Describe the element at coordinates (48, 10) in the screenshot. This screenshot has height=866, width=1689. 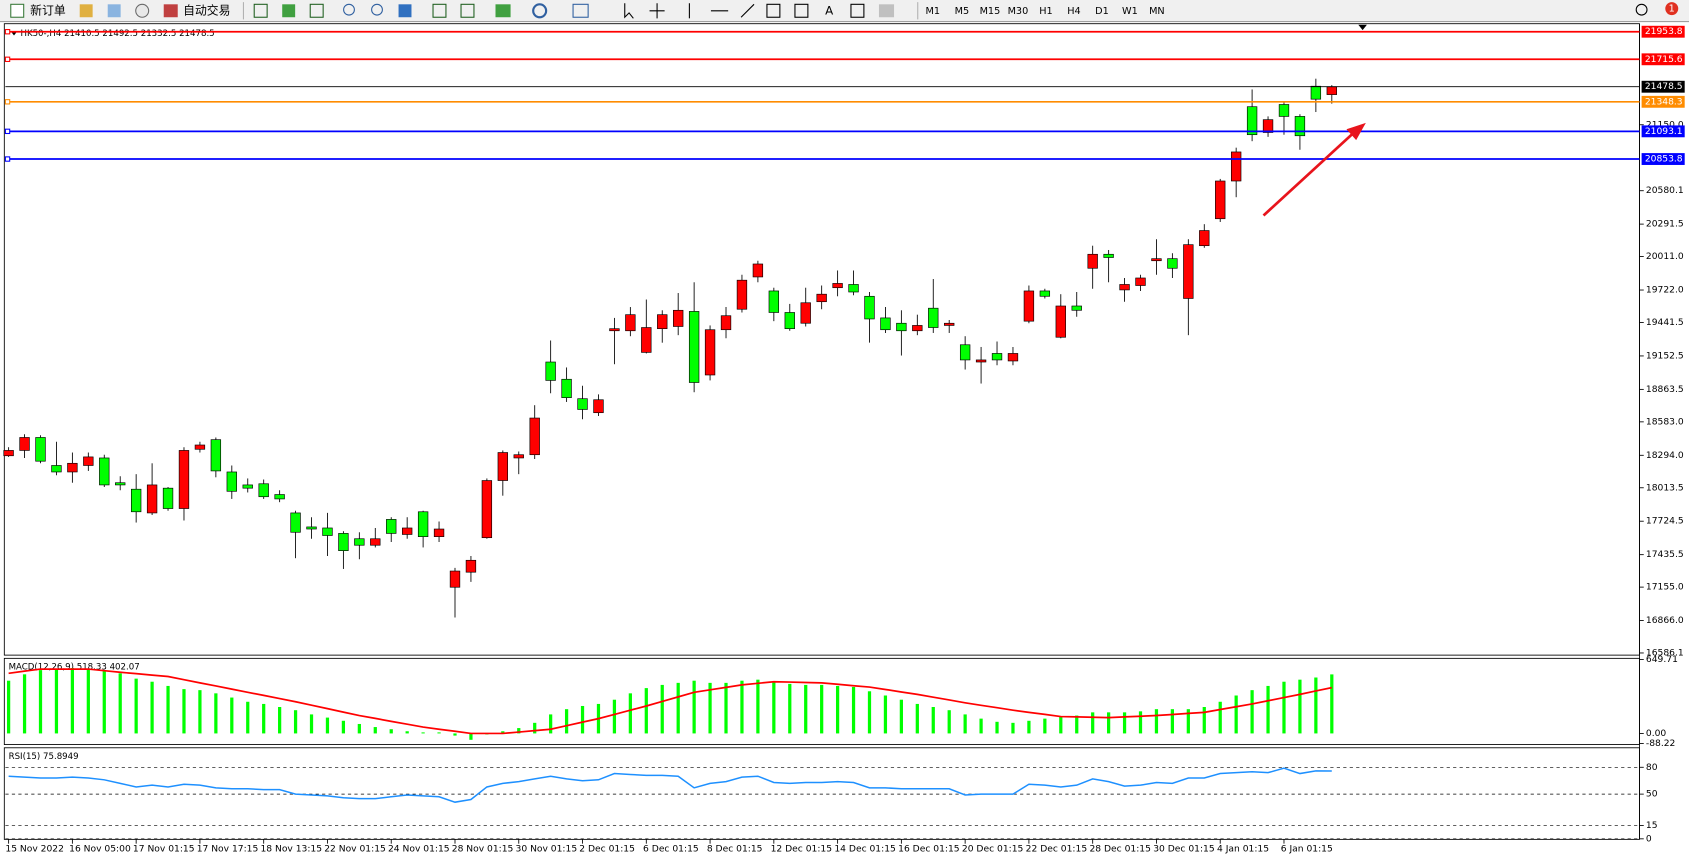
I see `new-order-label: 新订单` at that location.